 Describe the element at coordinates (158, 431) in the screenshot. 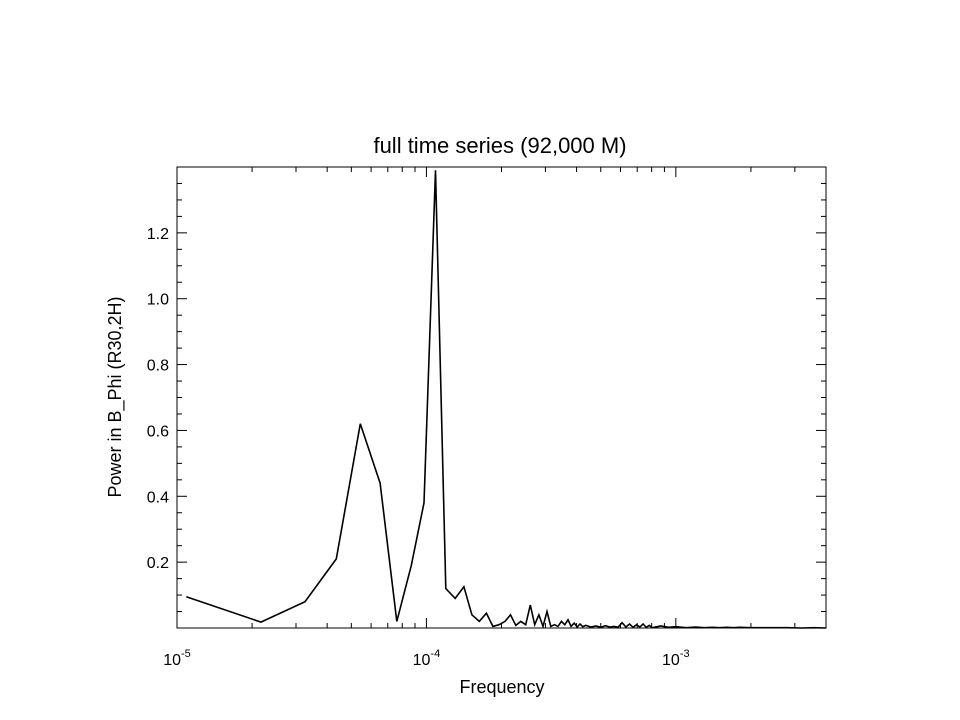

I see `y-tick-label: 0.6` at that location.